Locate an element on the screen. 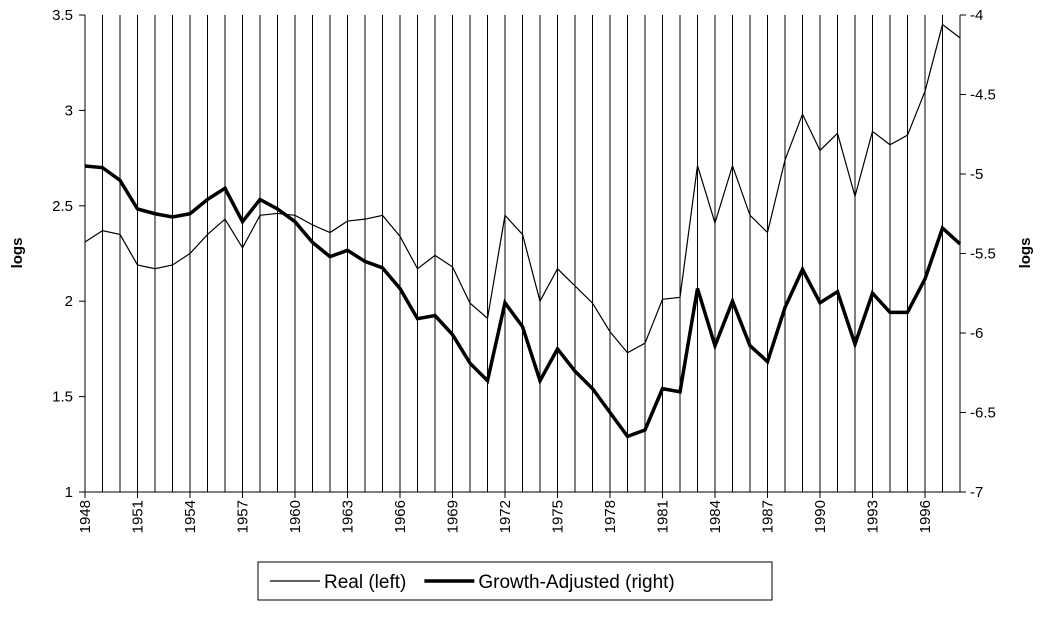 This screenshot has height=620, width=1043. x-tick-label: 1993 is located at coordinates (873, 516).